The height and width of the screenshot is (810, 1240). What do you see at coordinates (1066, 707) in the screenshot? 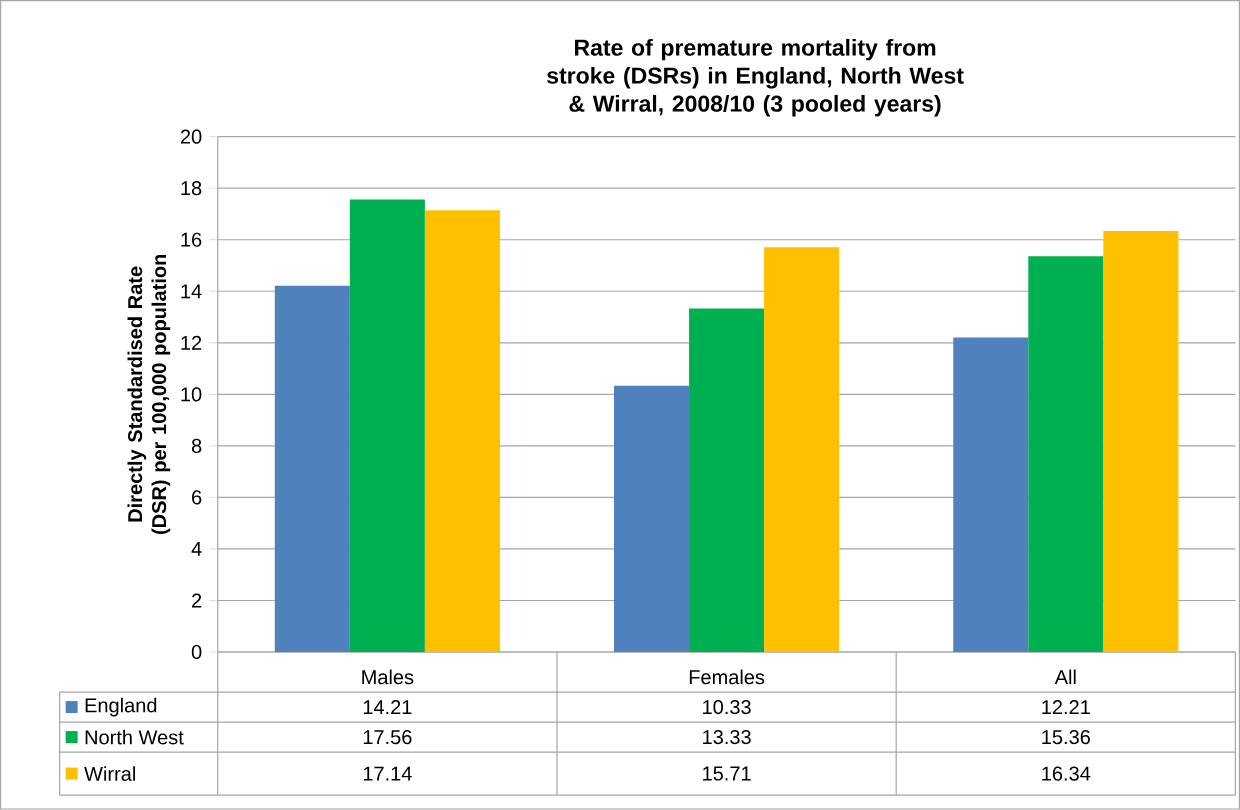
I see `data-label: 12.21` at bounding box center [1066, 707].